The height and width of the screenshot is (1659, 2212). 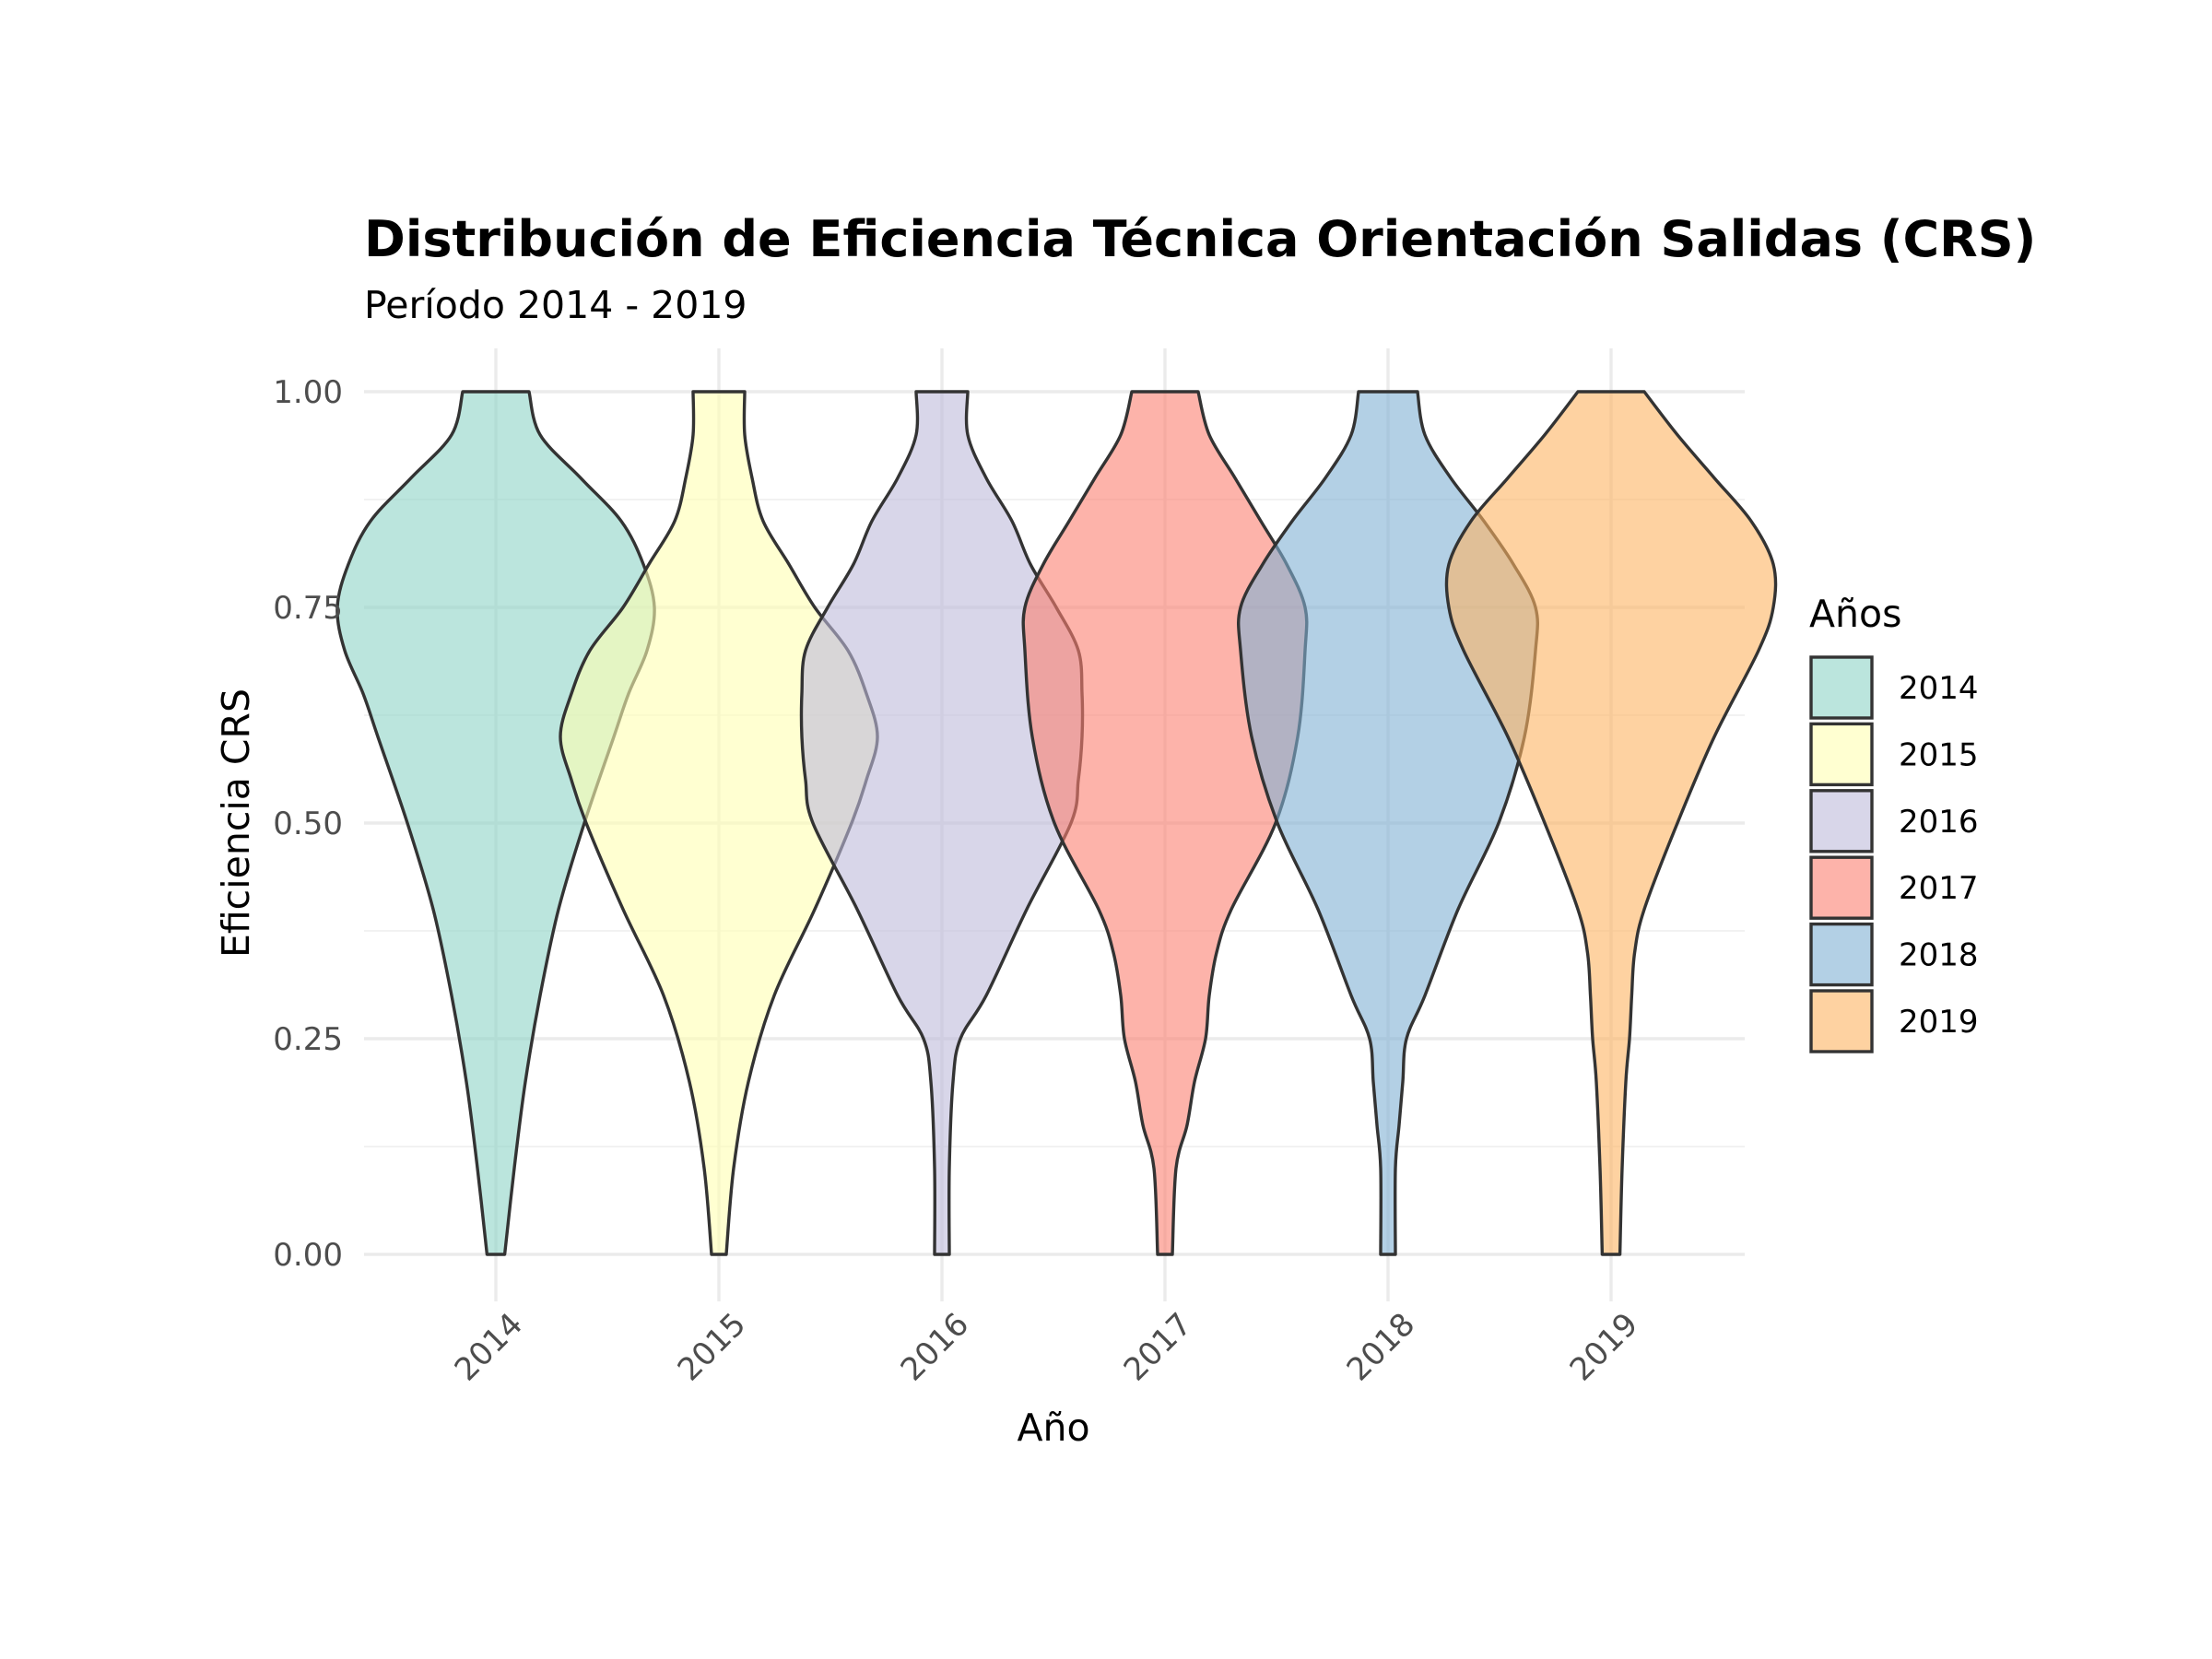 I want to click on x-tick-label: 2015, so click(x=712, y=1347).